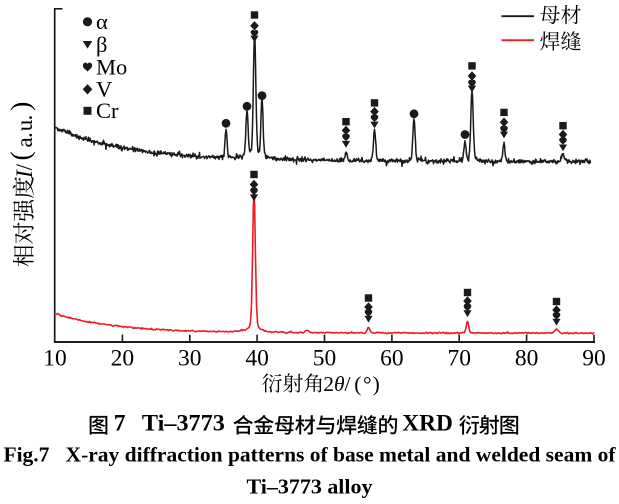 The image size is (619, 504). I want to click on svg-text: α, so click(102, 21).